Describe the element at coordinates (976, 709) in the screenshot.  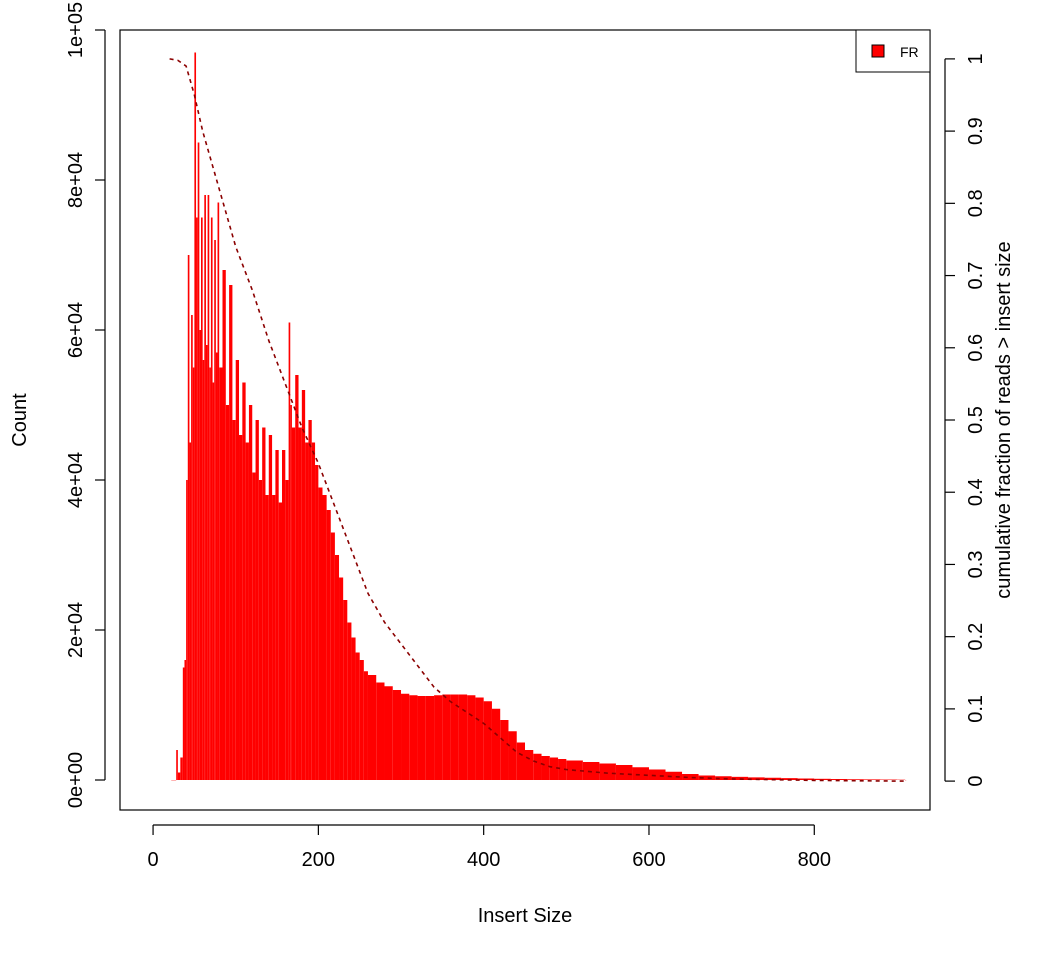
I see `y2-tick-label: 0.1` at that location.